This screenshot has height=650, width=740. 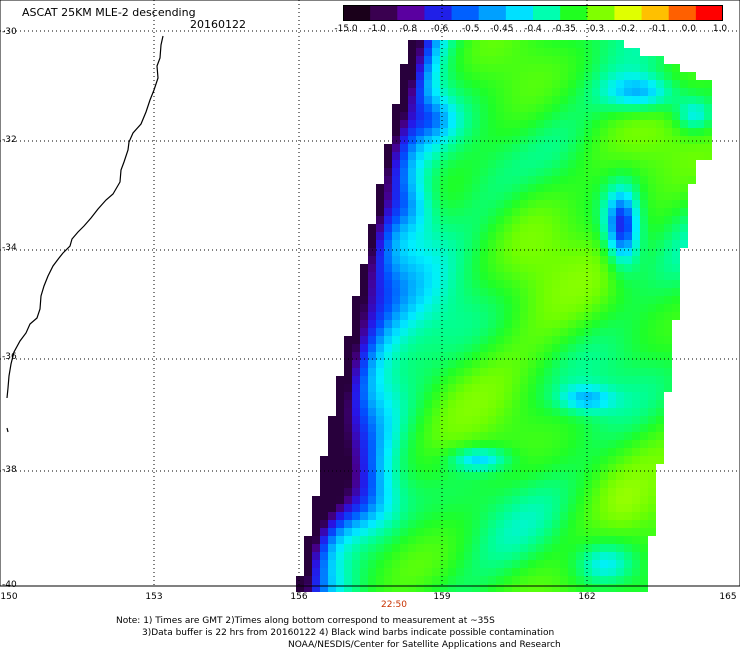 What do you see at coordinates (9, 470) in the screenshot?
I see `lat-label: -38` at bounding box center [9, 470].